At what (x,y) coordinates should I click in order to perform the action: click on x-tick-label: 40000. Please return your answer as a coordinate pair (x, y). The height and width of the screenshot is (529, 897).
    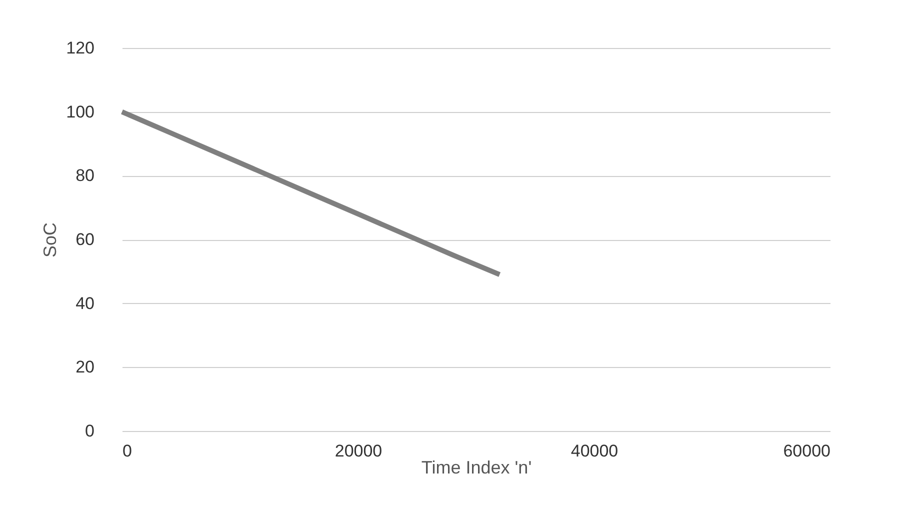
    Looking at the image, I should click on (594, 451).